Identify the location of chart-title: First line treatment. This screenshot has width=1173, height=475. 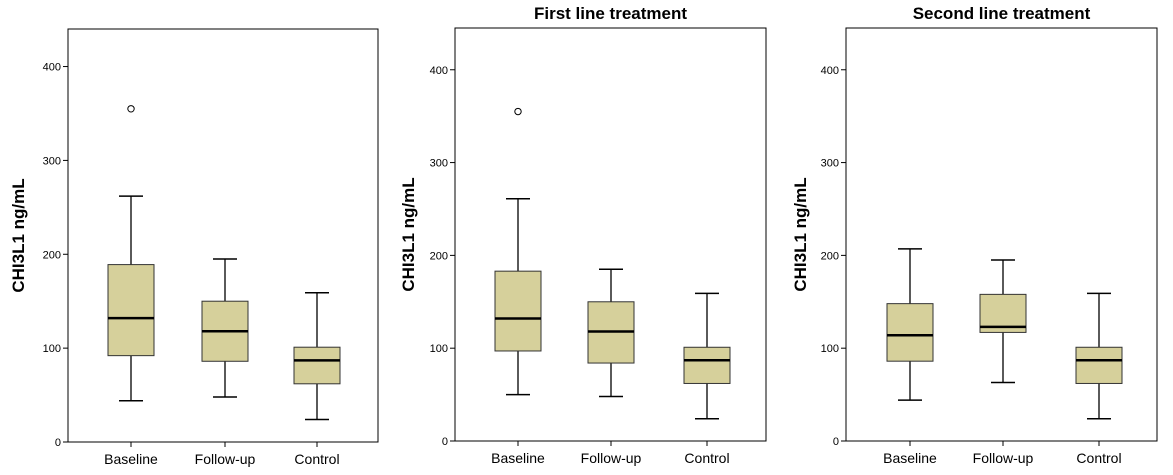
(610, 13).